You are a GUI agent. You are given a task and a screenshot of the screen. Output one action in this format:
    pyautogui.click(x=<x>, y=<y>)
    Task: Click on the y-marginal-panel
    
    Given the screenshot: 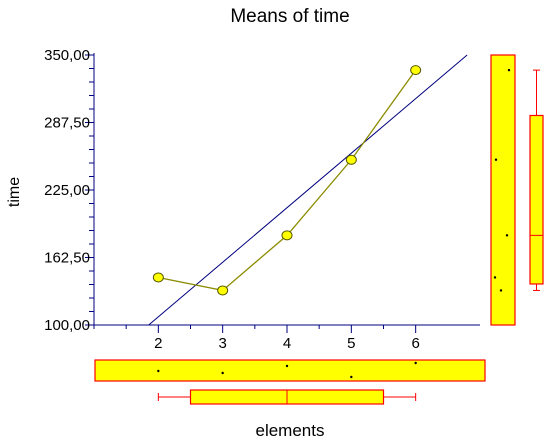 What is the action you would take?
    pyautogui.click(x=517, y=190)
    